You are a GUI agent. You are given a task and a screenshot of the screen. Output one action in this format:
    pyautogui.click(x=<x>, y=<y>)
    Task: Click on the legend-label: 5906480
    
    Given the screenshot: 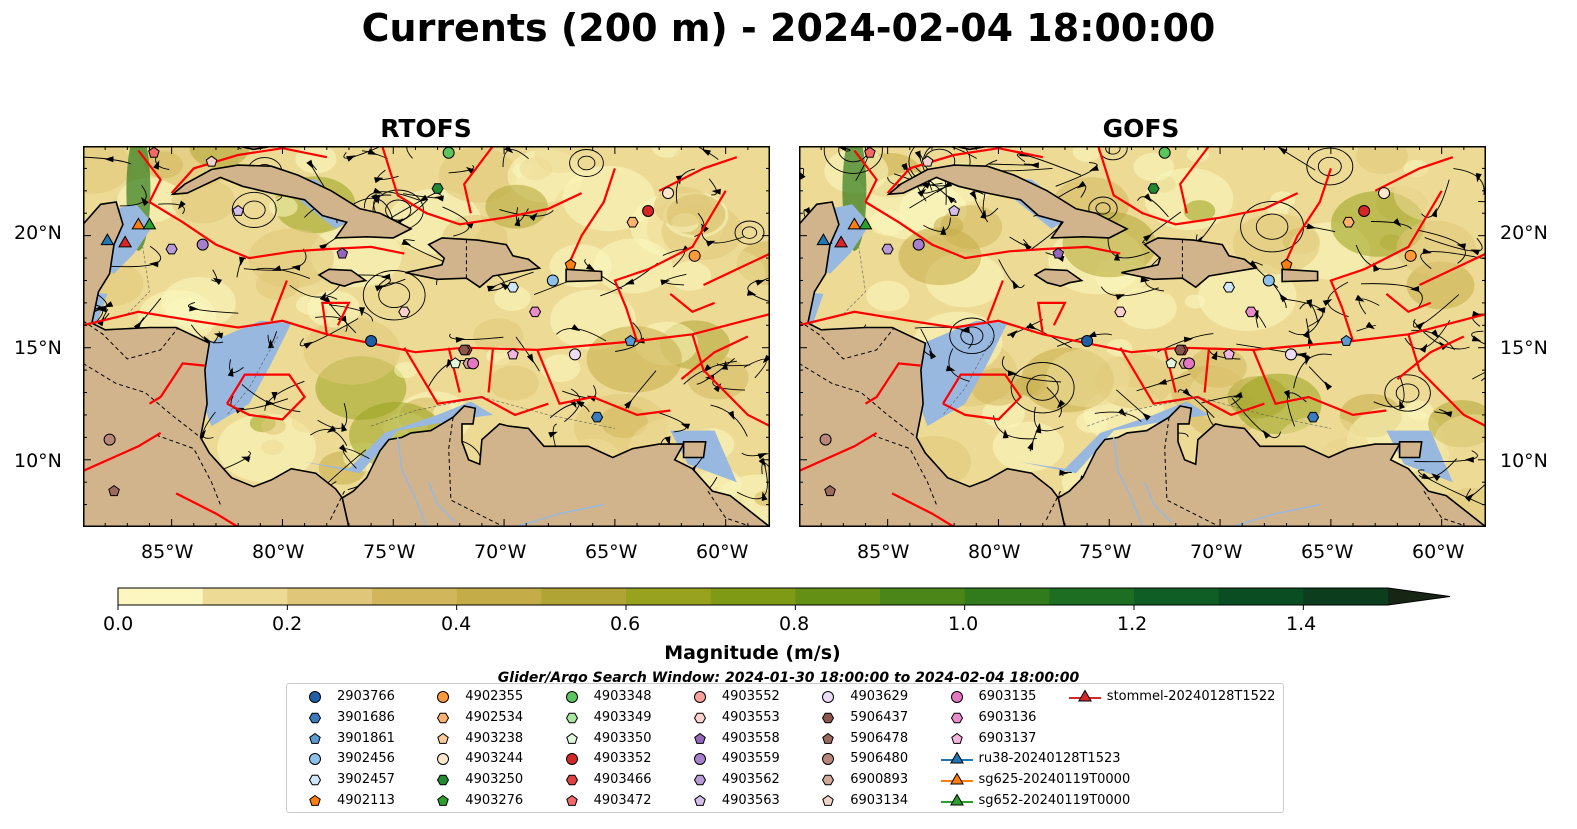 What is the action you would take?
    pyautogui.click(x=879, y=759)
    